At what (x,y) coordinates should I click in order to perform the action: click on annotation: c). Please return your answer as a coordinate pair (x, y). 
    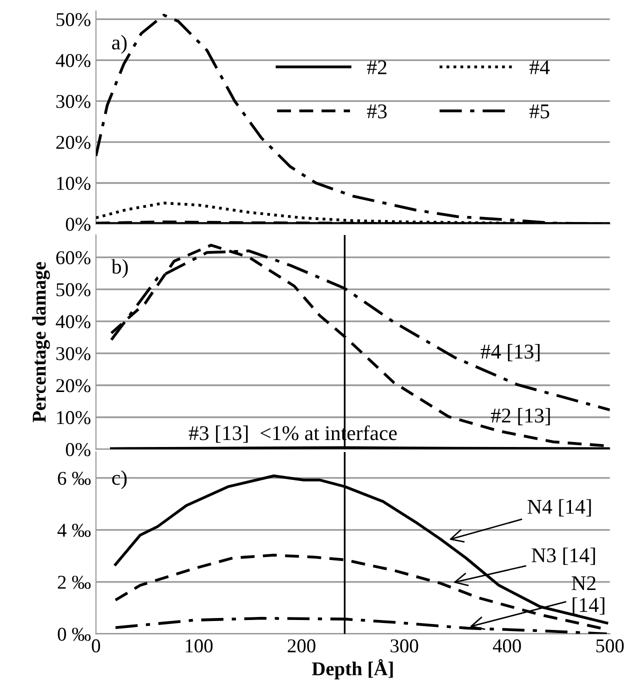
    Looking at the image, I should click on (119, 480).